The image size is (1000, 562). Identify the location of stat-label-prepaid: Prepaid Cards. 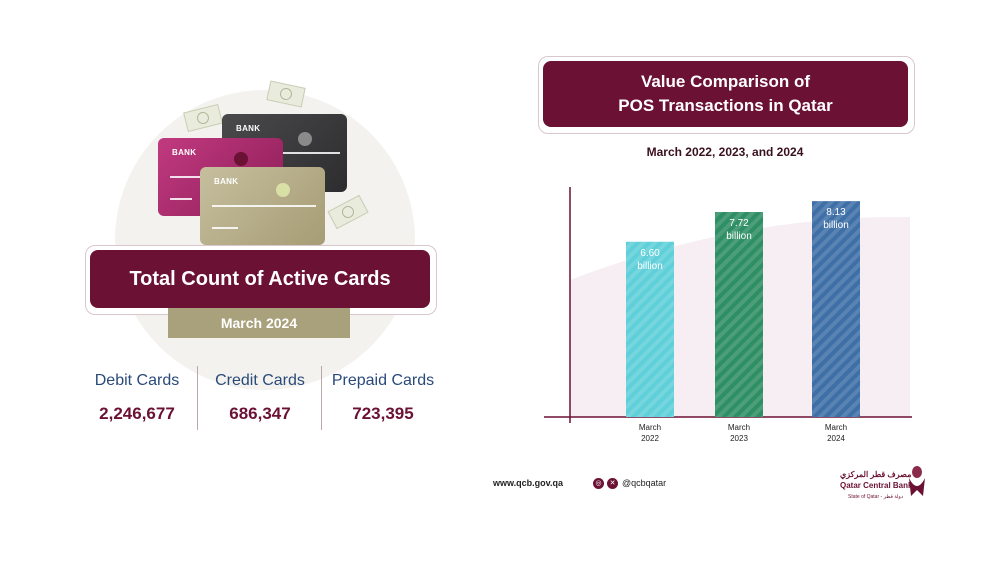
(383, 380).